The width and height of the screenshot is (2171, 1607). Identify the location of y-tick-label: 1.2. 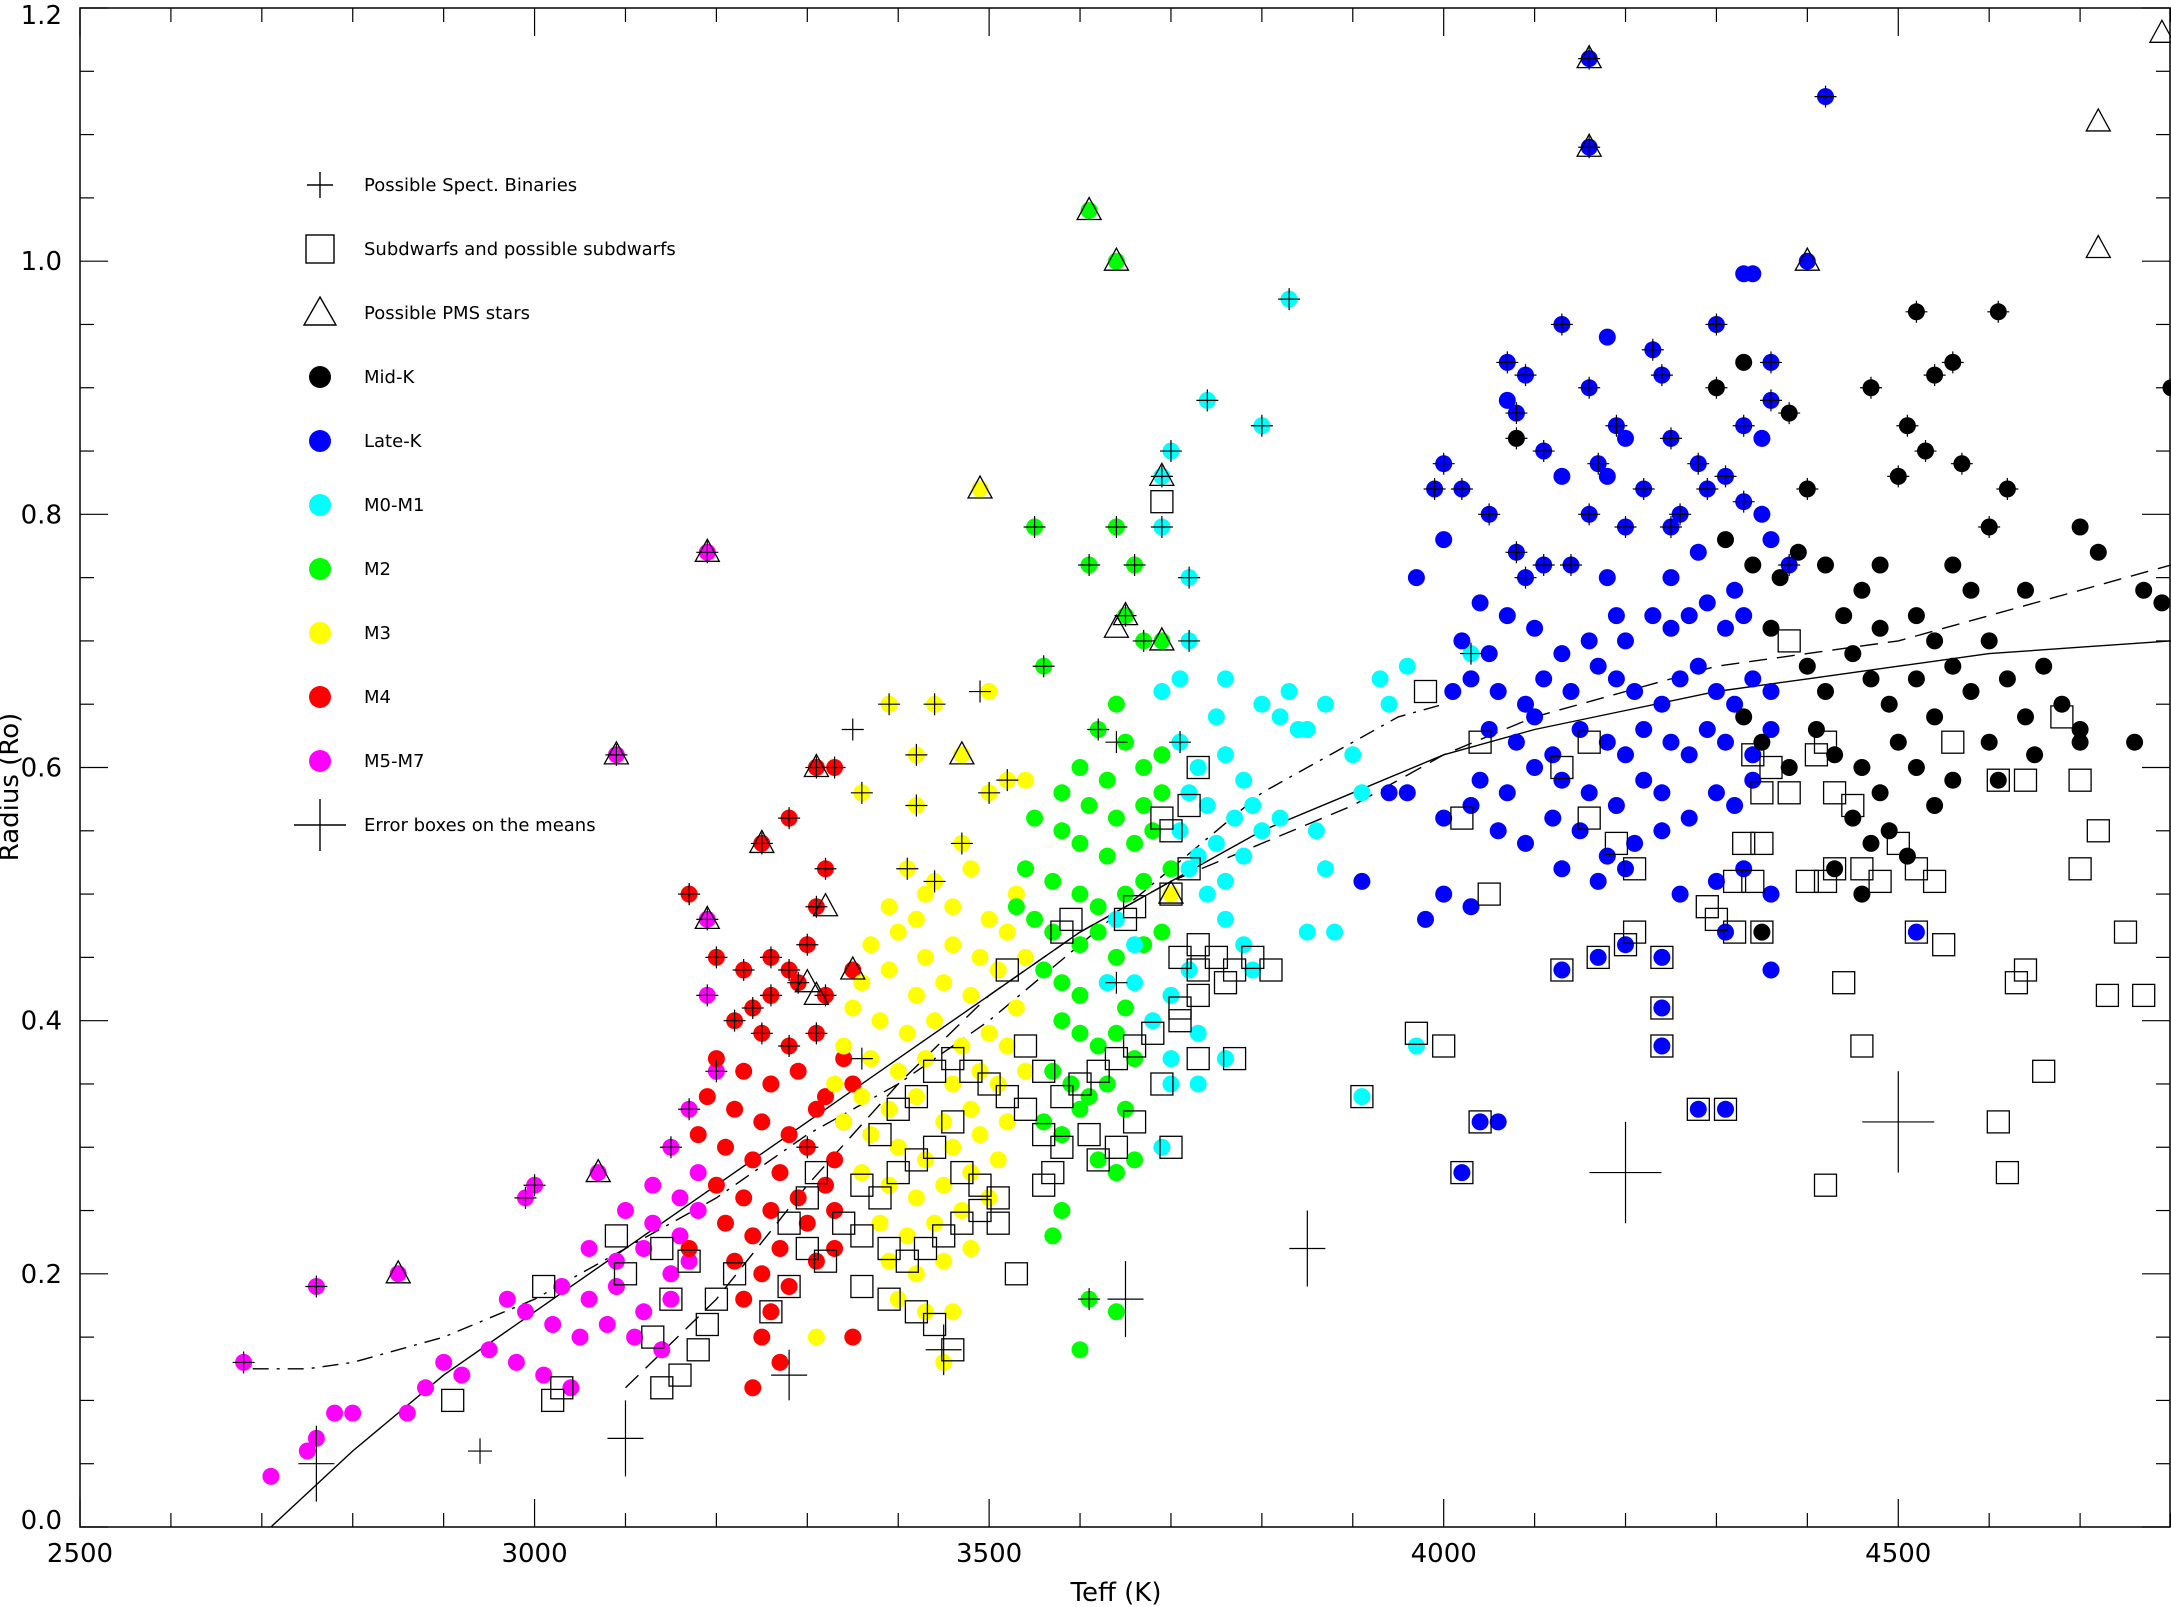
(41, 16).